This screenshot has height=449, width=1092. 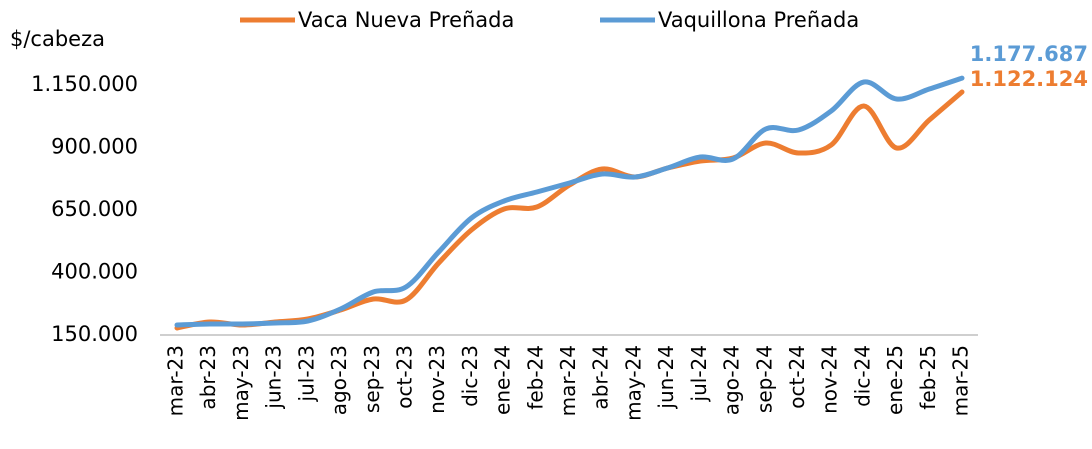 I want to click on x-tick-label: may-23, so click(x=241, y=383).